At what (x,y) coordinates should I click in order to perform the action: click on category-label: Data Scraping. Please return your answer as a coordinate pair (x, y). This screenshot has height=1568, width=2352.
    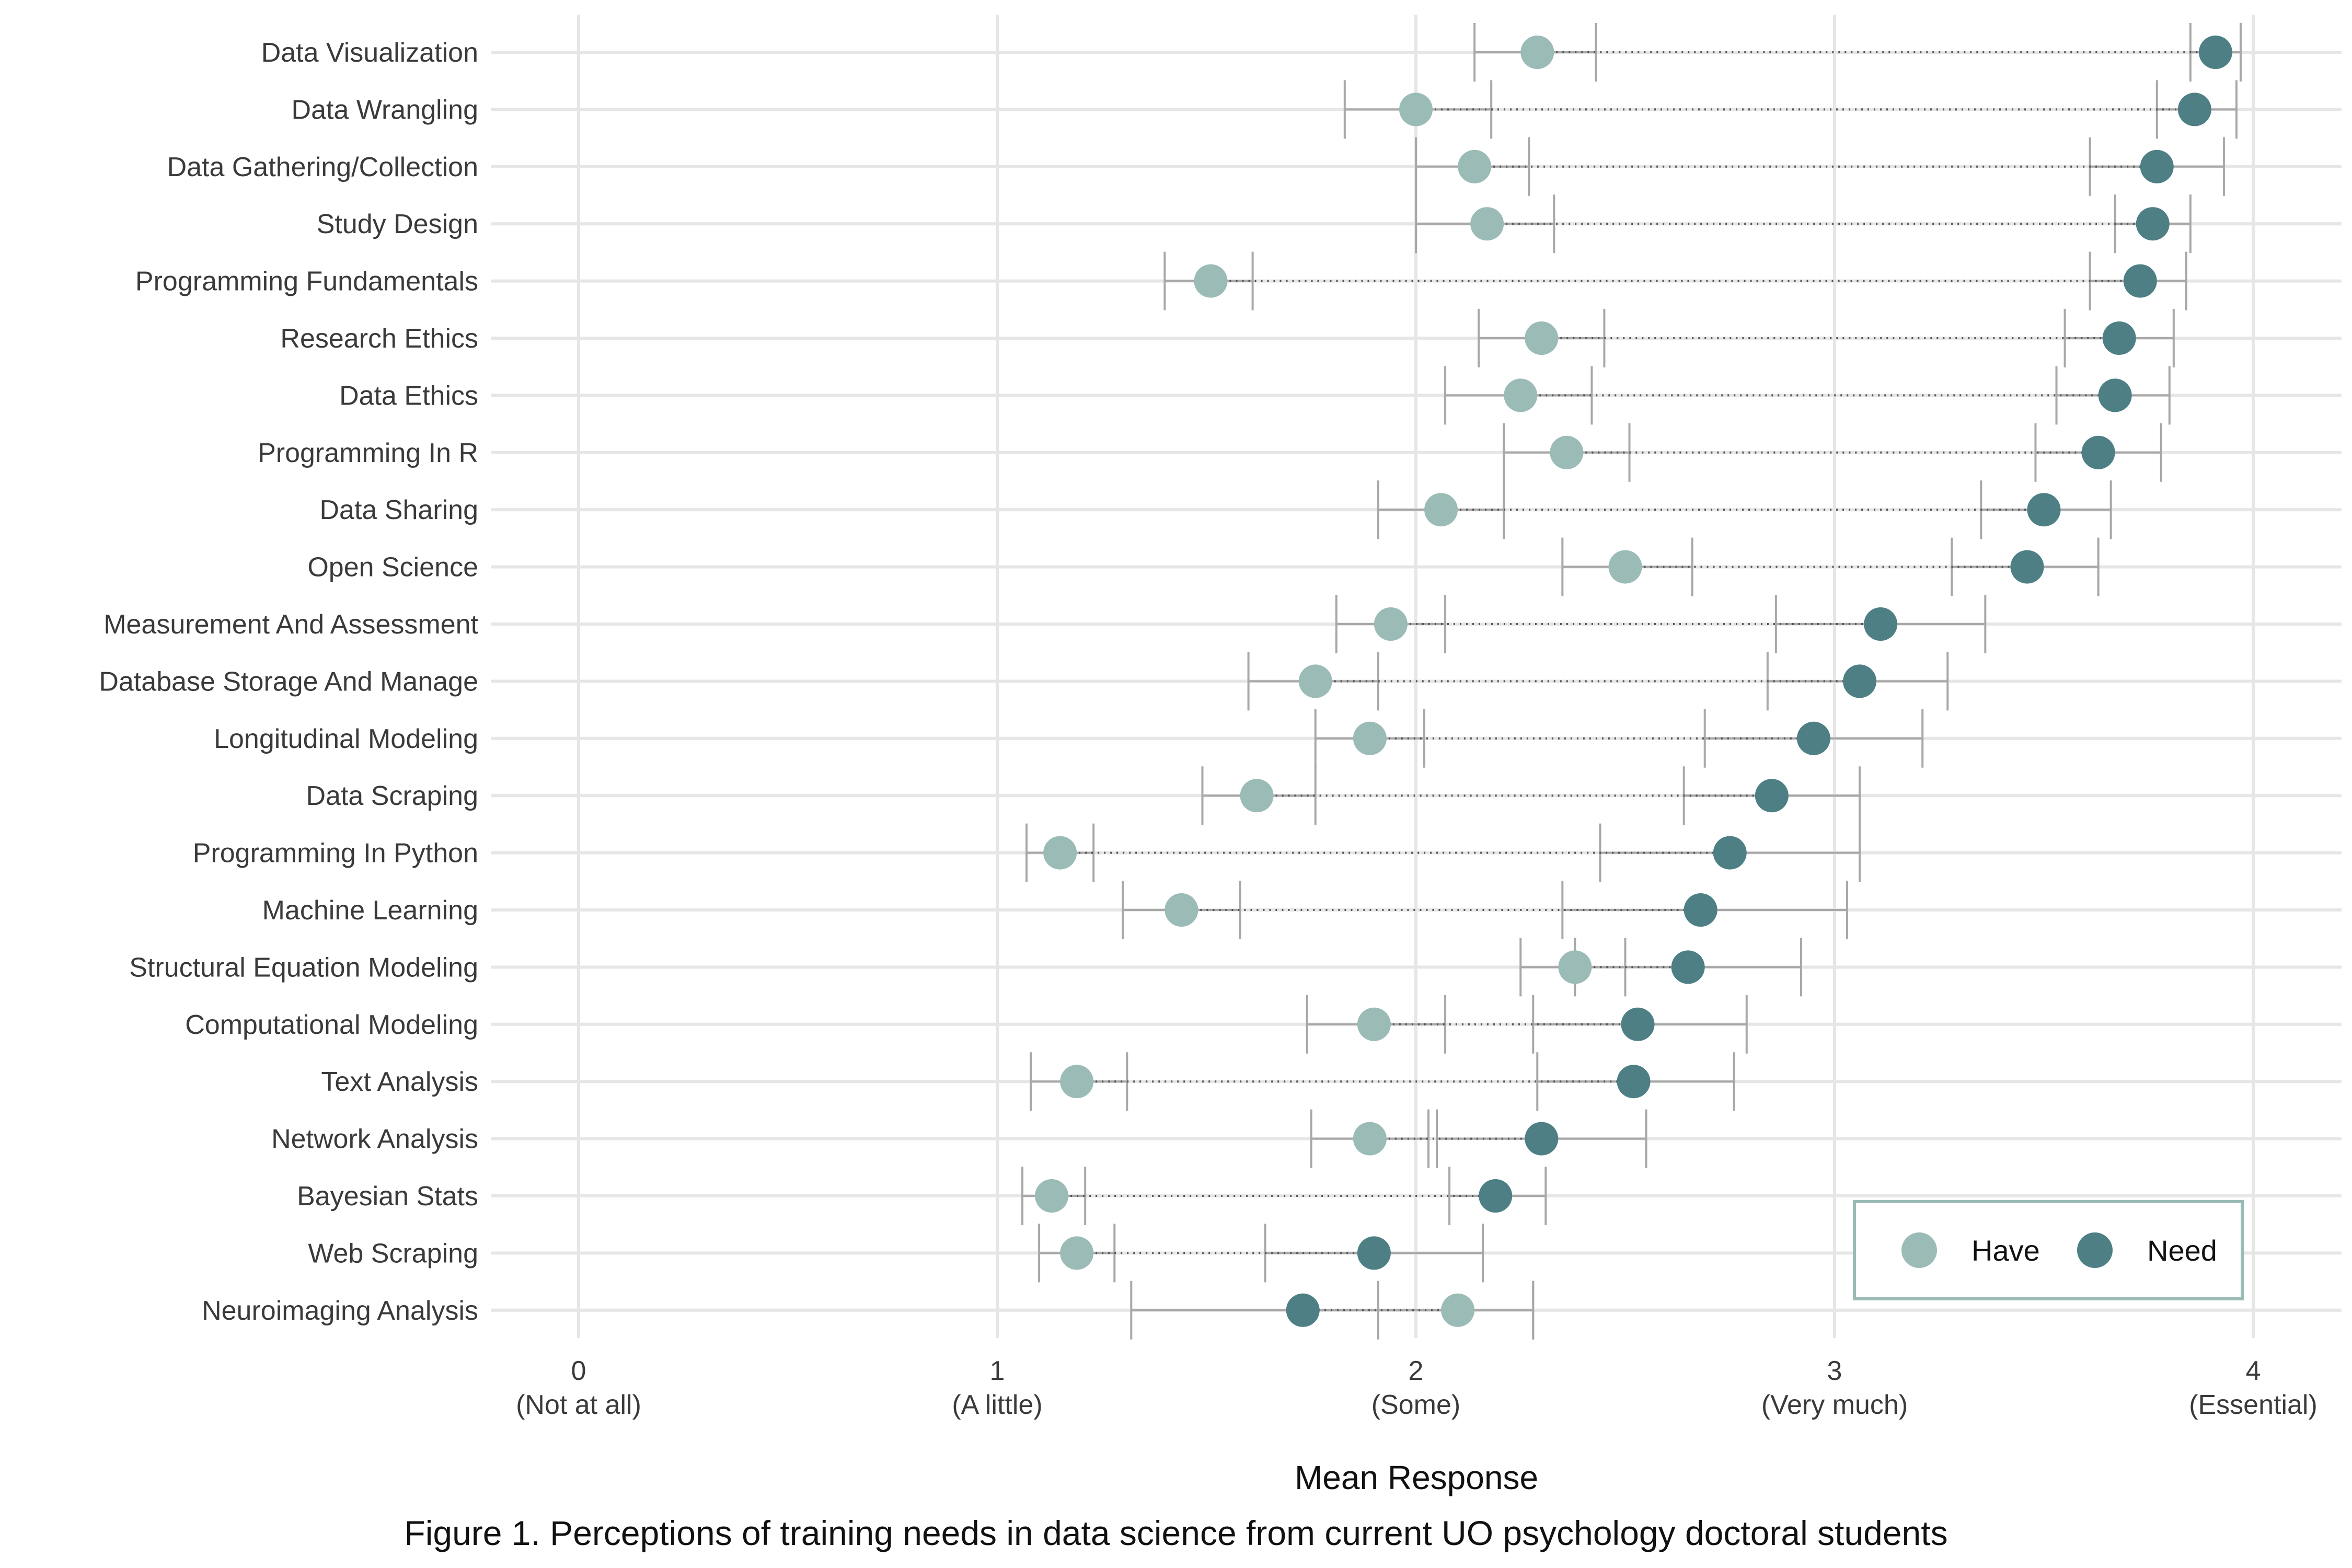
    Looking at the image, I should click on (392, 796).